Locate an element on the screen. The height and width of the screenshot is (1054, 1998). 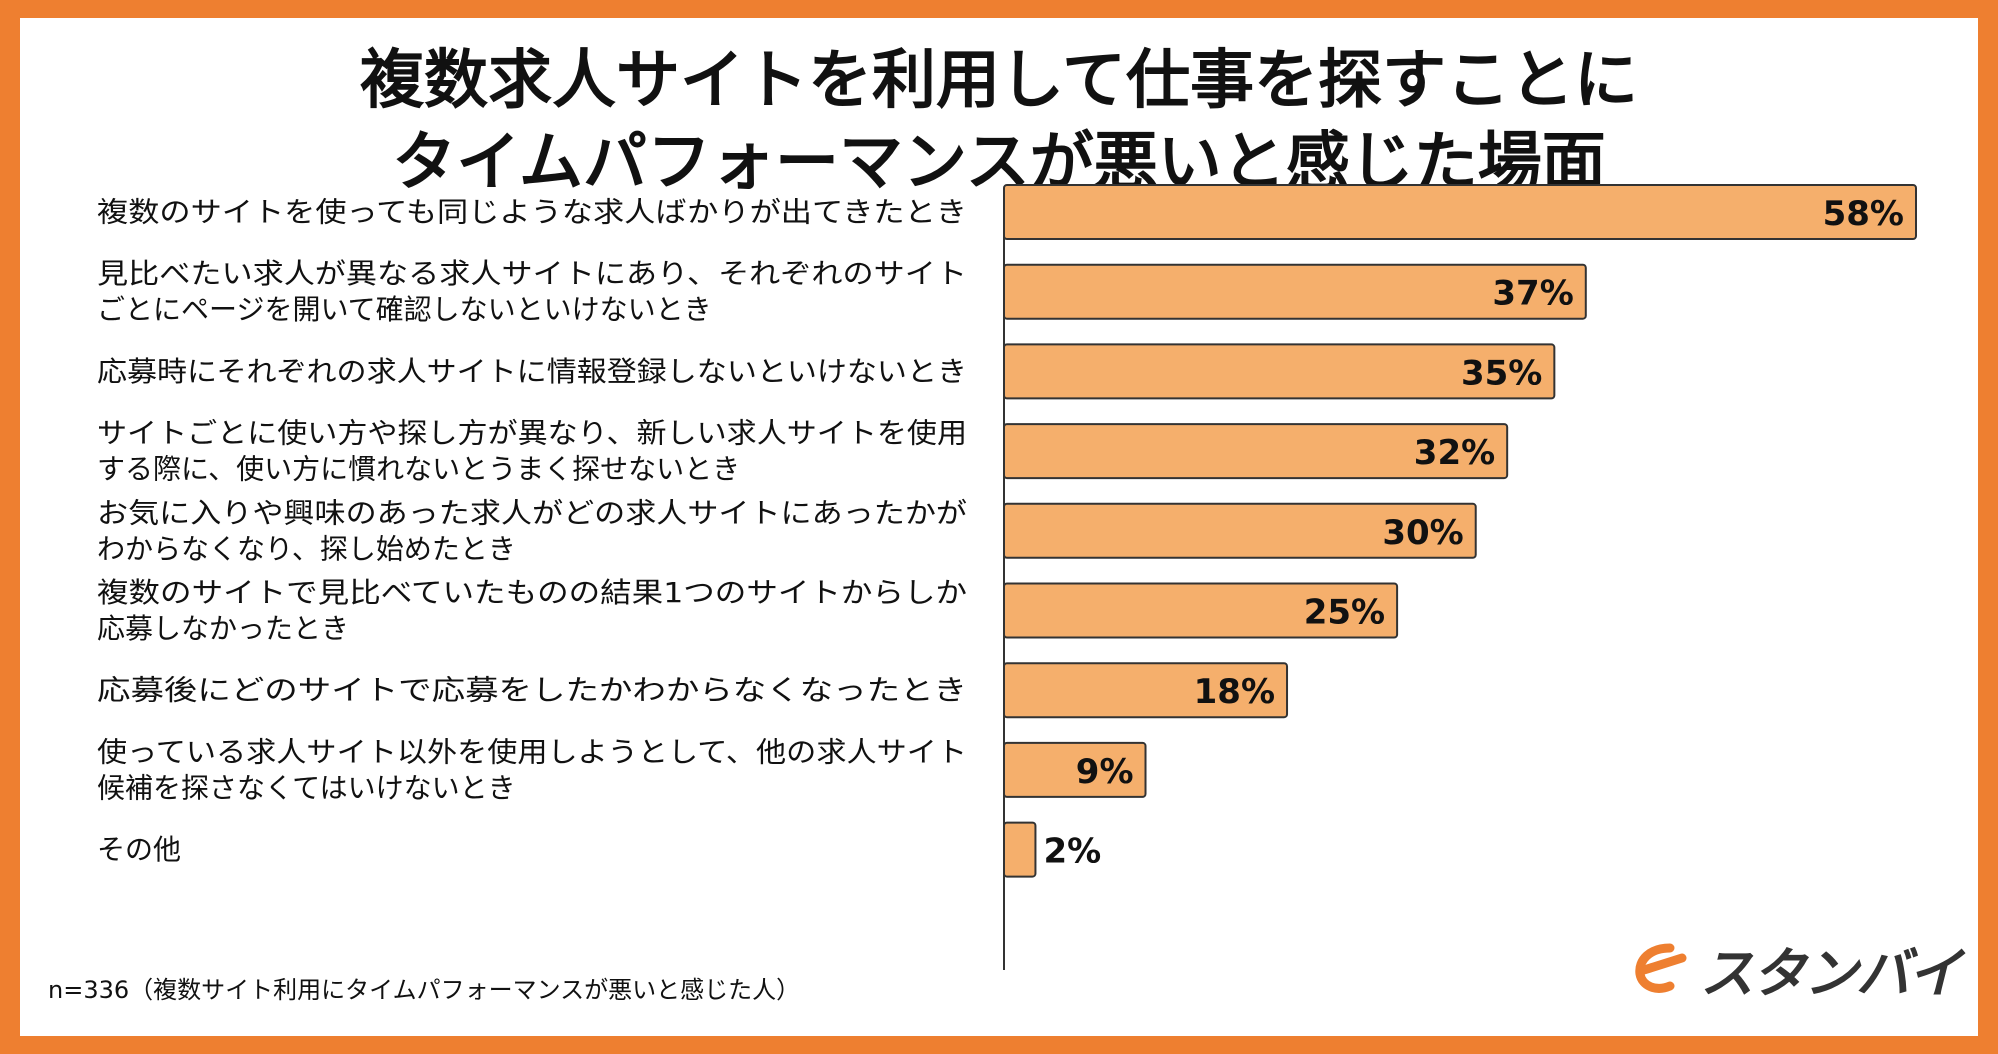
stanby-logo: スタンバイ is located at coordinates (1796, 968).